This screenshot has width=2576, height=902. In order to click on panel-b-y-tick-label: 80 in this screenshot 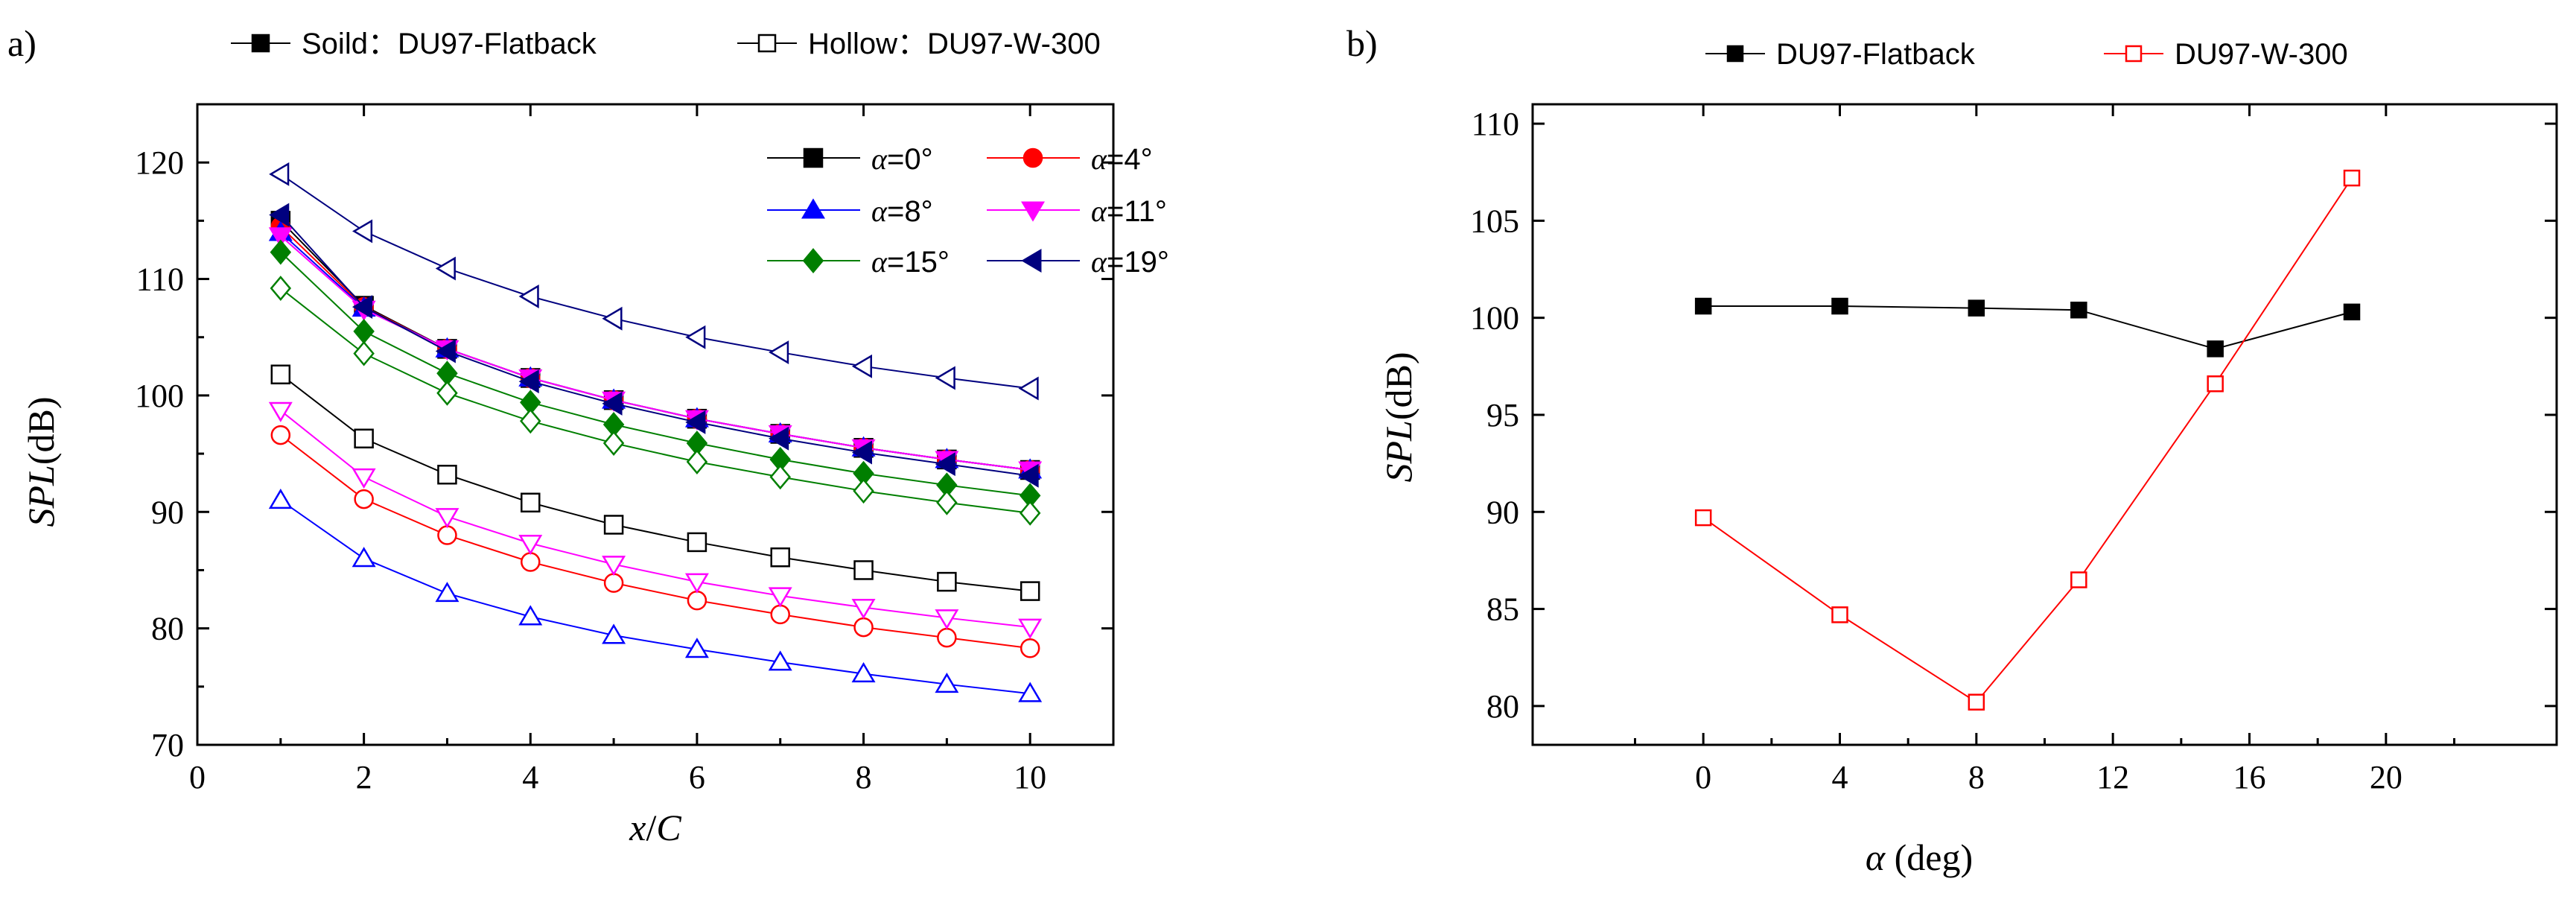, I will do `click(1502, 706)`.